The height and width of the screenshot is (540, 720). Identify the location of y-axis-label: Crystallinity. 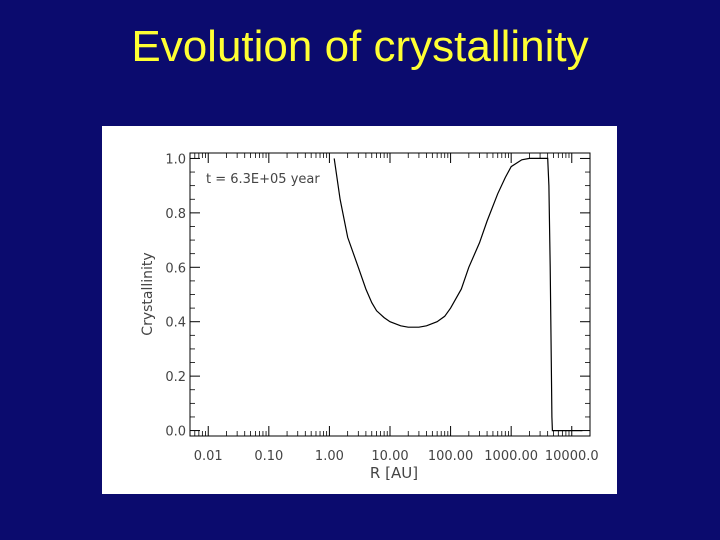
(148, 293).